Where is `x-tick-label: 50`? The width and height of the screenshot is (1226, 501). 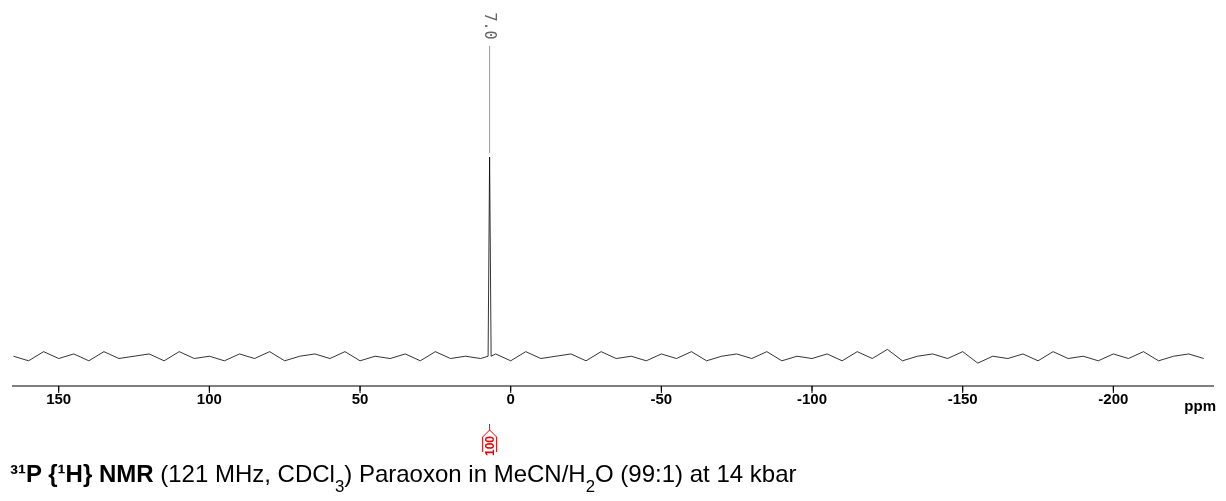
x-tick-label: 50 is located at coordinates (360, 398).